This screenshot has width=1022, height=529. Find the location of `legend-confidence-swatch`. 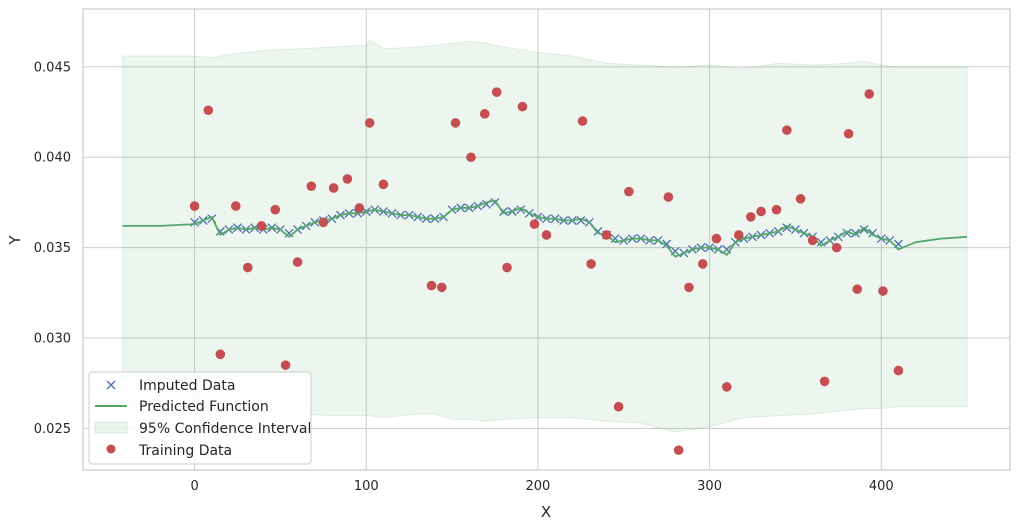

legend-confidence-swatch is located at coordinates (111, 427).